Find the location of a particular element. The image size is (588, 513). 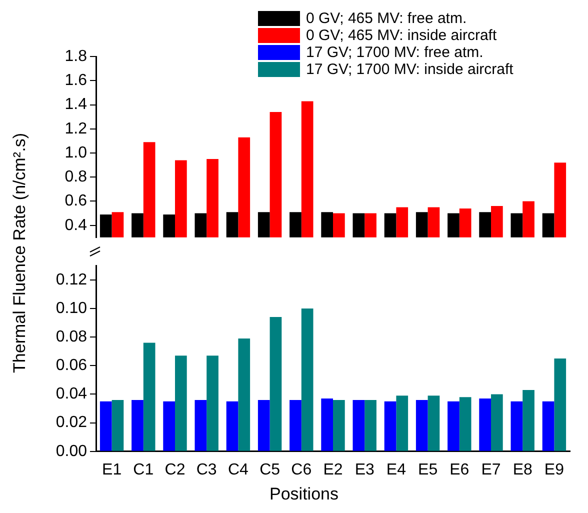

legend-label: 0 GV; 465 MV: free atm. is located at coordinates (386, 18).